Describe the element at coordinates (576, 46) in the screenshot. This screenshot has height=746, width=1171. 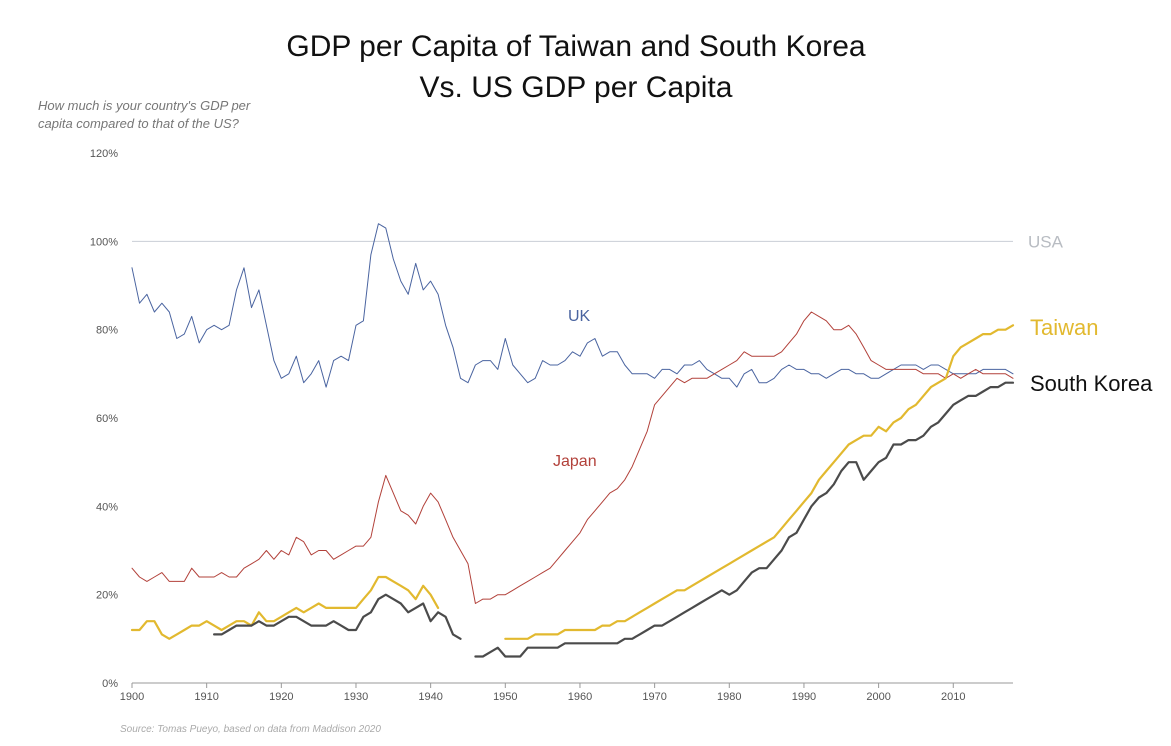
I see `chart-title-line-1: GDP per Capita of Taiwan and South Korea` at that location.